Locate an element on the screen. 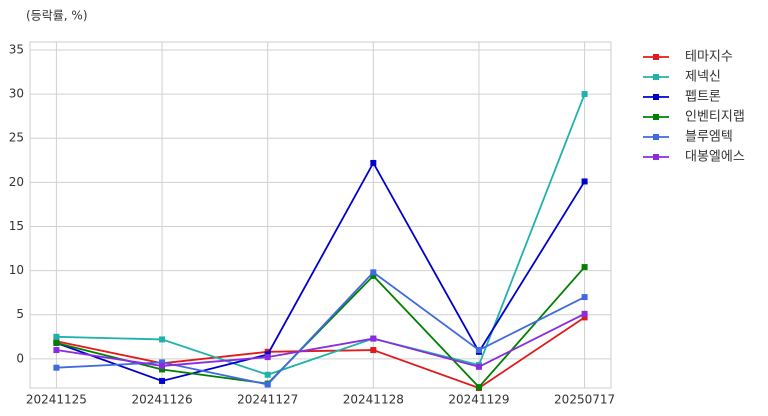 The width and height of the screenshot is (768, 416). y-tick-label: 25 is located at coordinates (16, 138).